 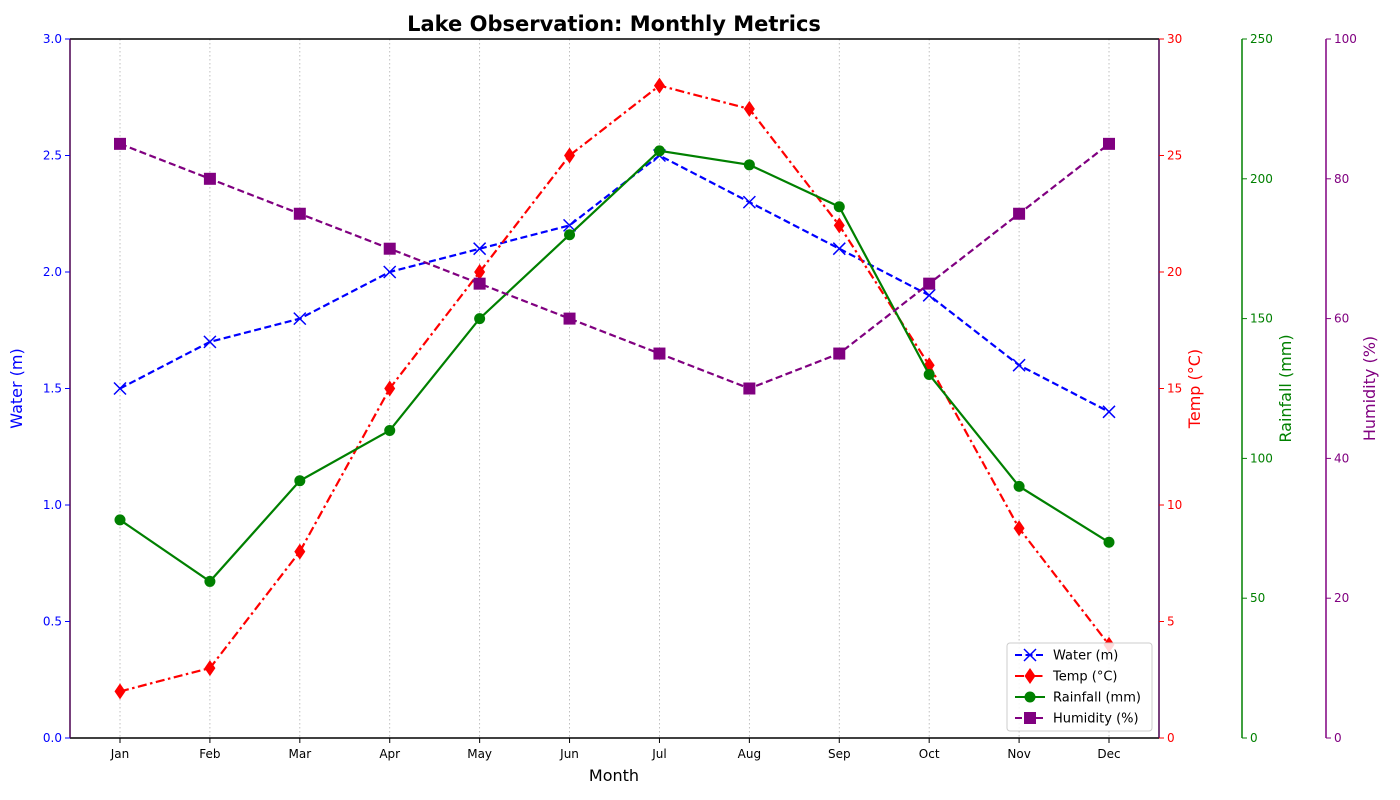 What do you see at coordinates (1174, 272) in the screenshot?
I see `temp-tick-label: 20` at bounding box center [1174, 272].